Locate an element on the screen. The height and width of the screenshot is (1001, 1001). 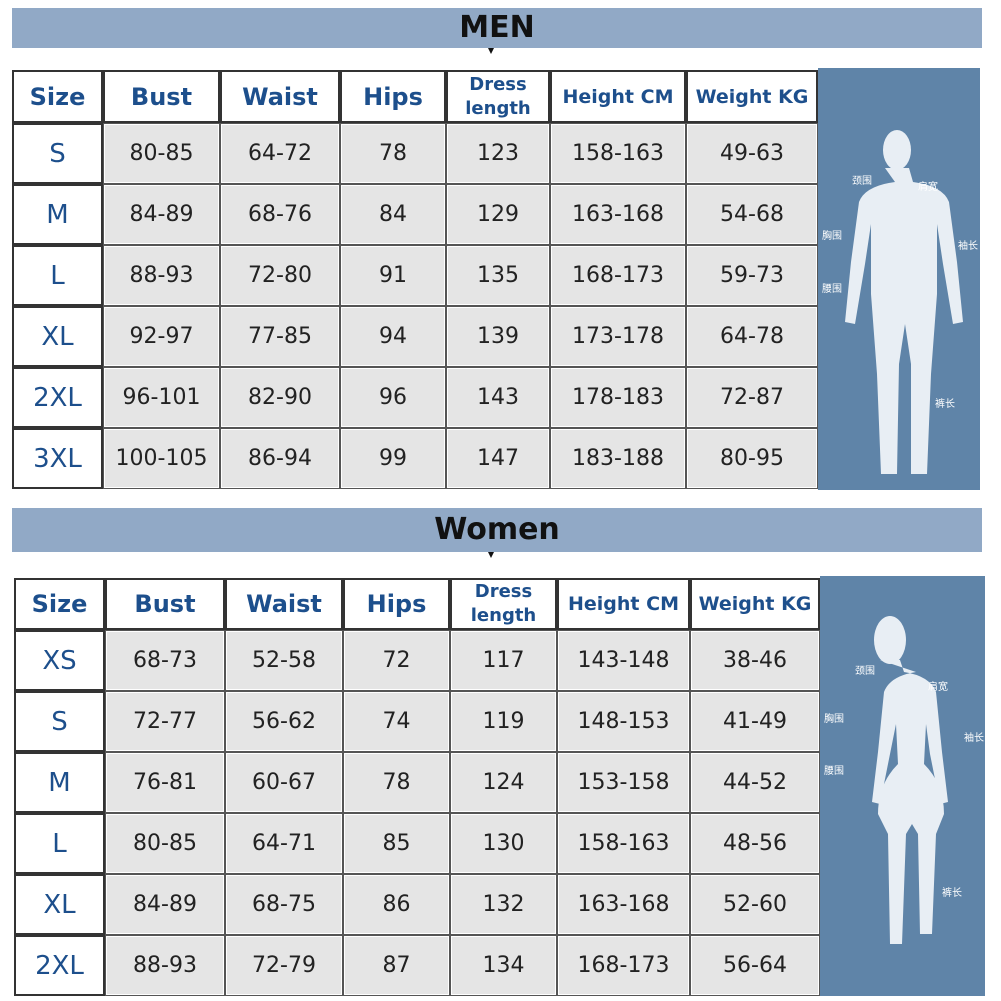
data-cell: 86-94 is located at coordinates (280, 458).